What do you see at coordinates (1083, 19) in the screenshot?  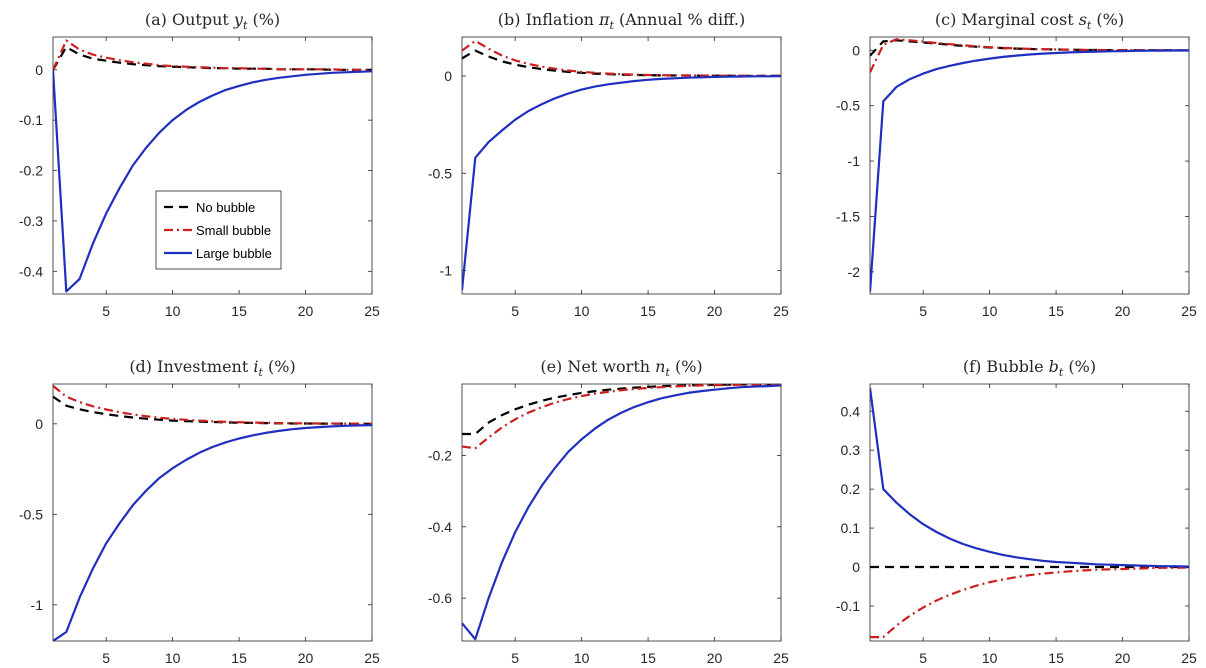 I see `panel-title-symbol: s` at bounding box center [1083, 19].